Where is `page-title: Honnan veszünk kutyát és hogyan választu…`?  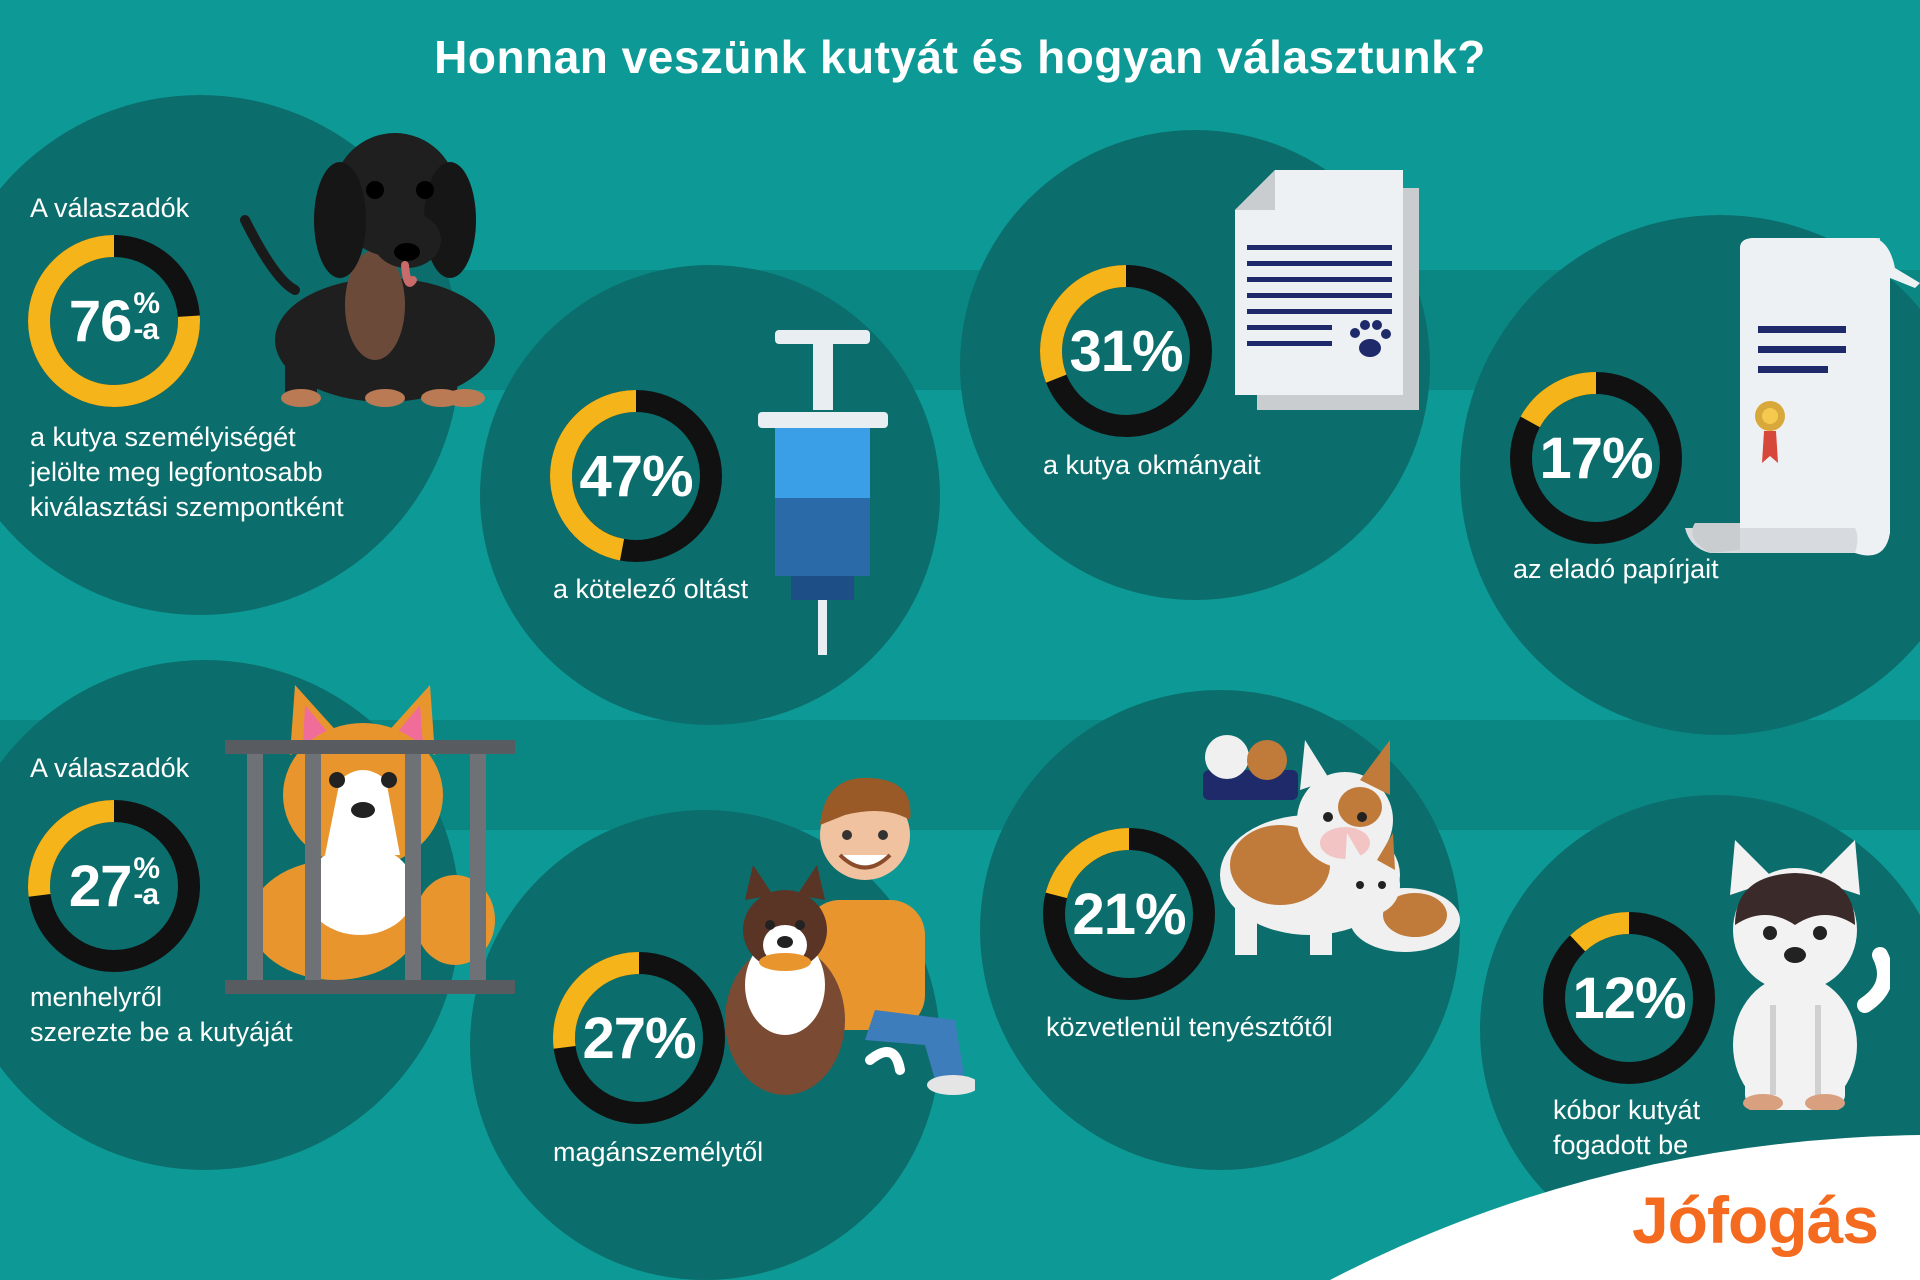 page-title: Honnan veszünk kutyát és hogyan választu… is located at coordinates (960, 57).